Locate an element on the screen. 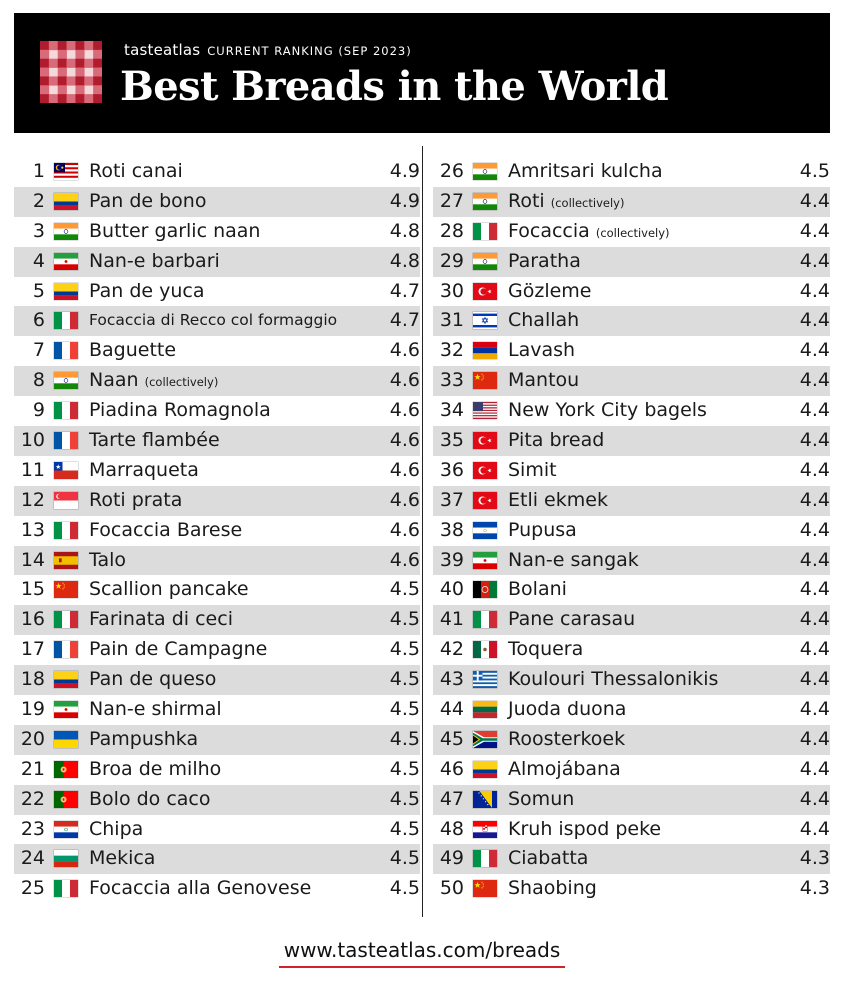  bread-name-text: Almojábana is located at coordinates (564, 768).